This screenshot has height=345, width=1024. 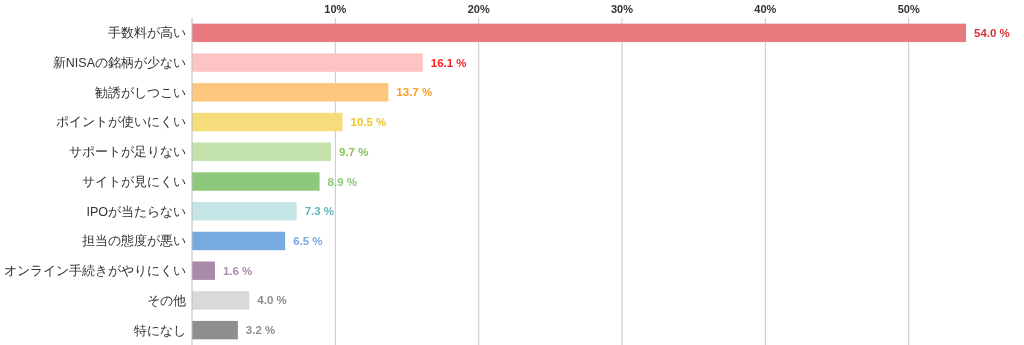 I want to click on y-tick-label: 勧誘がしつこい, so click(x=140, y=92).